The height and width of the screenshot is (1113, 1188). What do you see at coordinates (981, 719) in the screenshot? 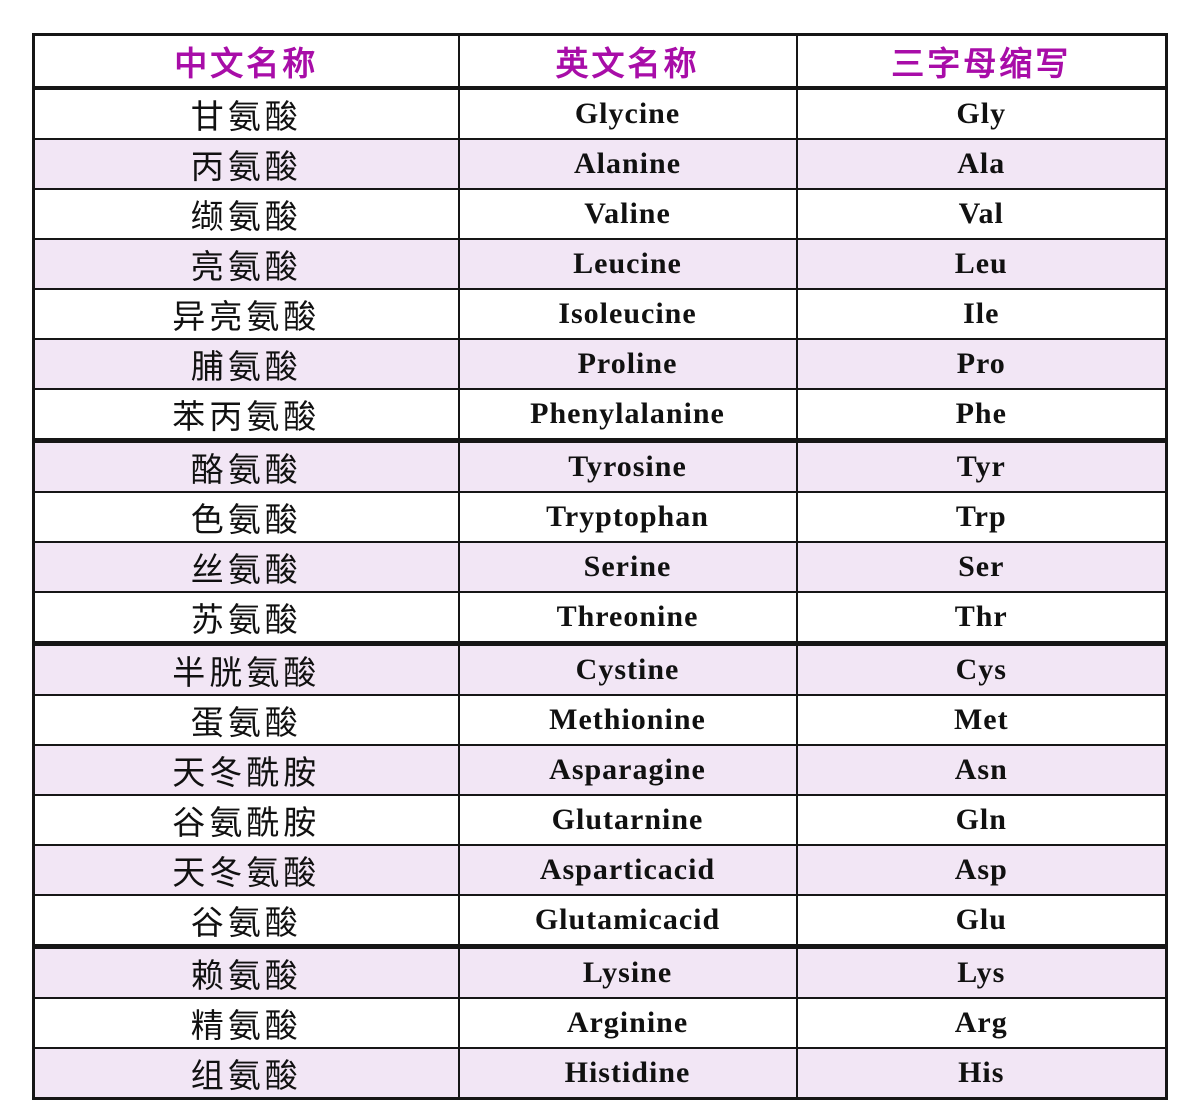
I see `cell-abbreviation: Met` at bounding box center [981, 719].